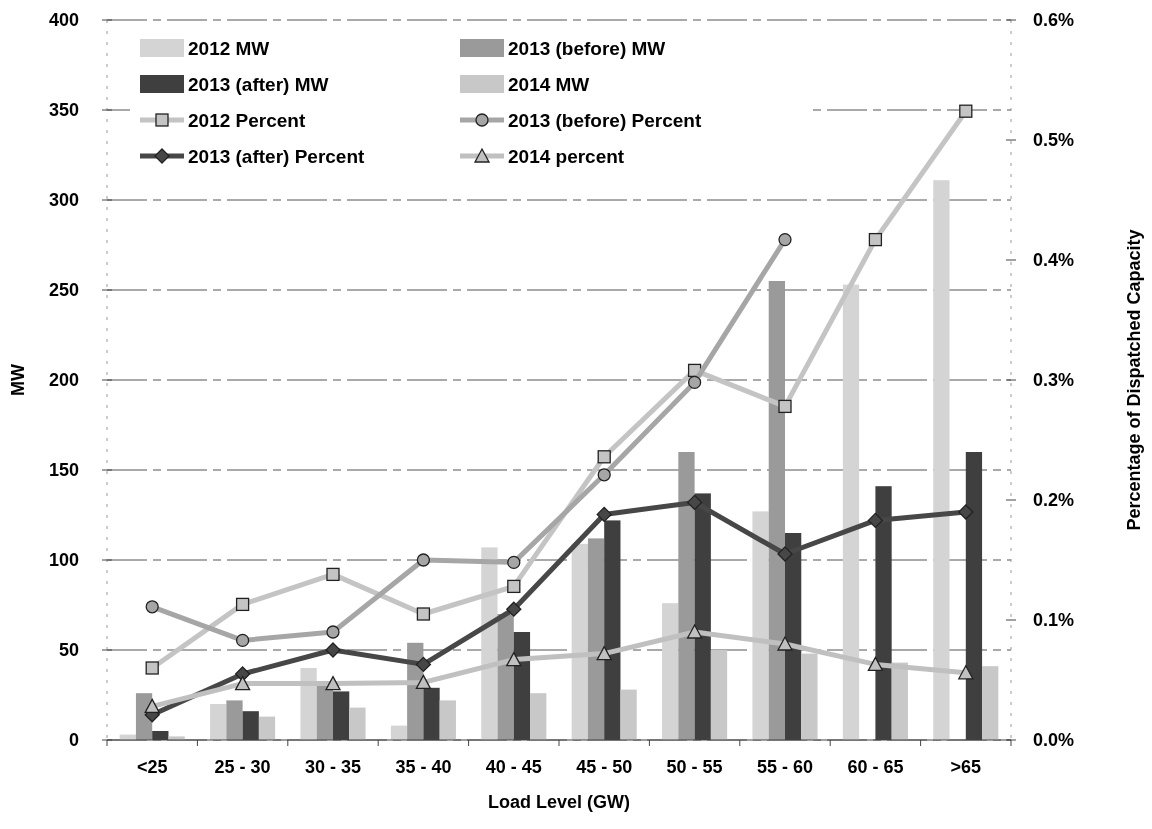 This screenshot has width=1152, height=829. What do you see at coordinates (1054, 260) in the screenshot?
I see `y2-tick-label: 0.4%` at bounding box center [1054, 260].